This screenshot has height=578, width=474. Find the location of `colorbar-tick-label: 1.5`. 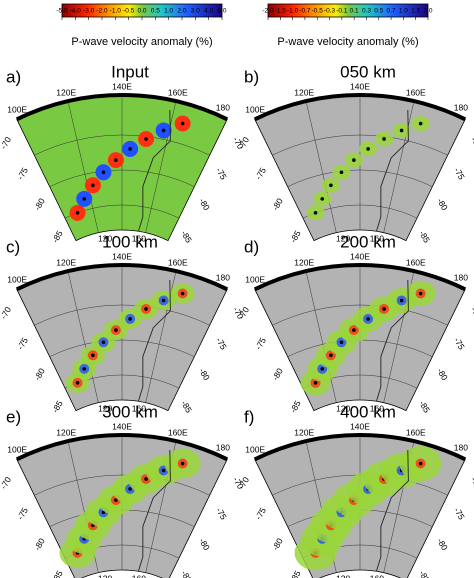

colorbar-tick-label: 1.5 is located at coordinates (415, 11).